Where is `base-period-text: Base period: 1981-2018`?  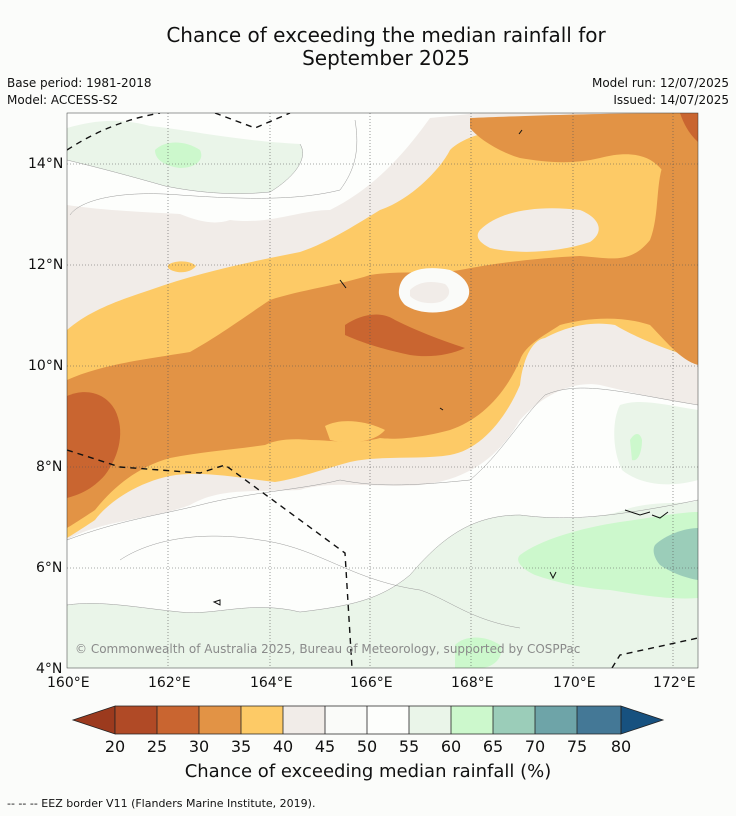 base-period-text: Base period: 1981-2018 is located at coordinates (79, 83).